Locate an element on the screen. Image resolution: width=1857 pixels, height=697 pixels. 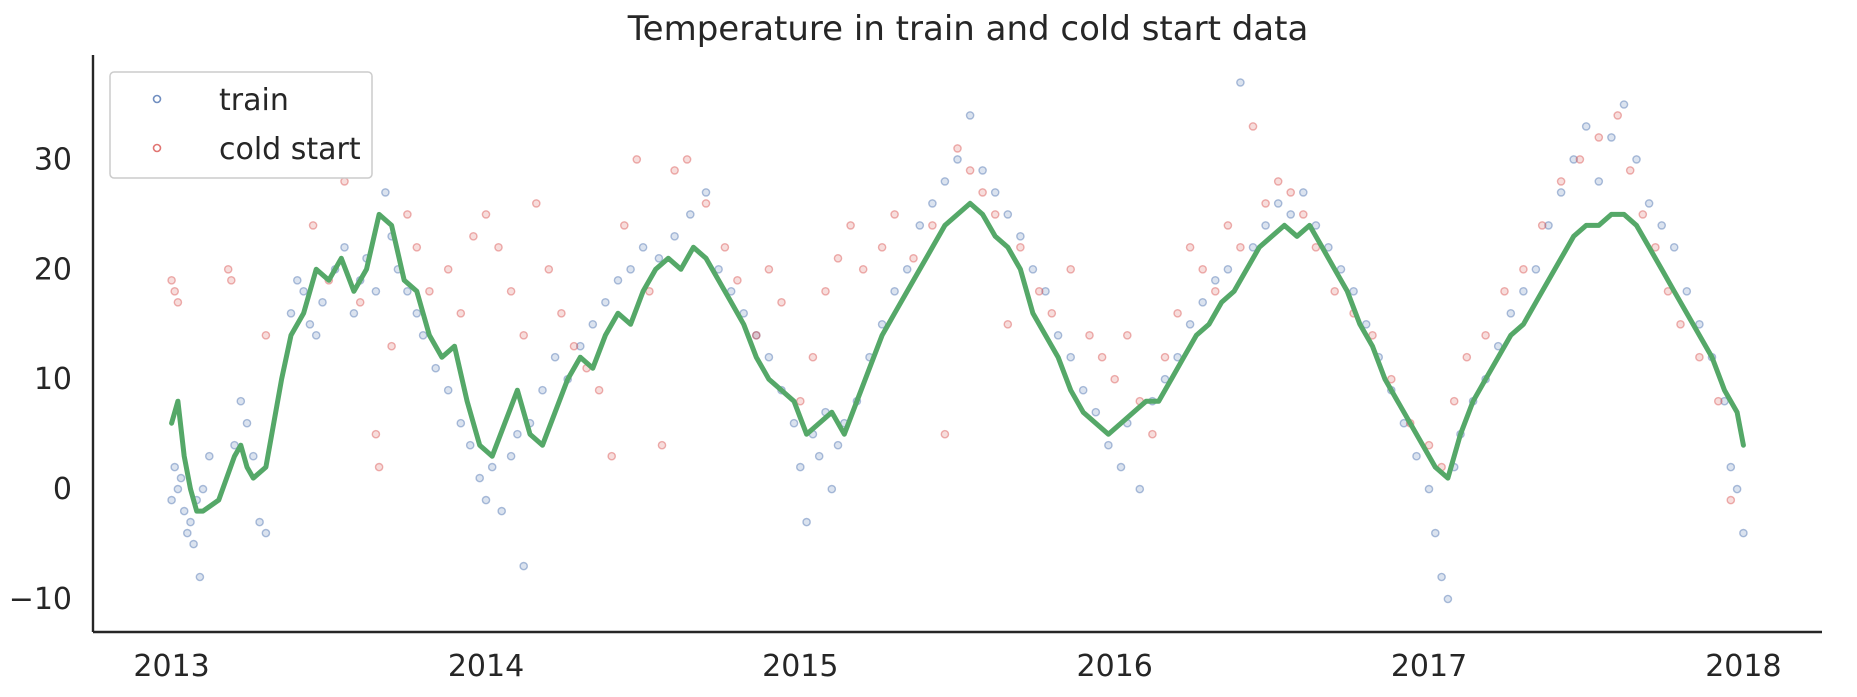
x-tick-label-2013: 2013 is located at coordinates (171, 666).